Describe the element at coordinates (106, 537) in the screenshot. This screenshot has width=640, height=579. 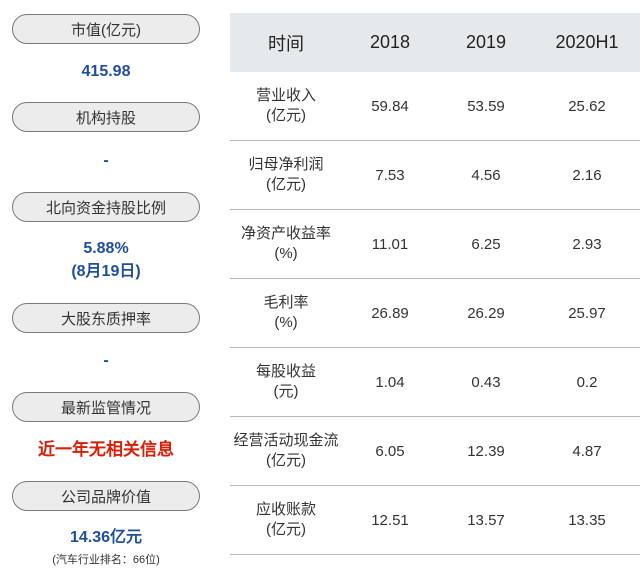
I see `brand-value-value: 14.36亿元` at that location.